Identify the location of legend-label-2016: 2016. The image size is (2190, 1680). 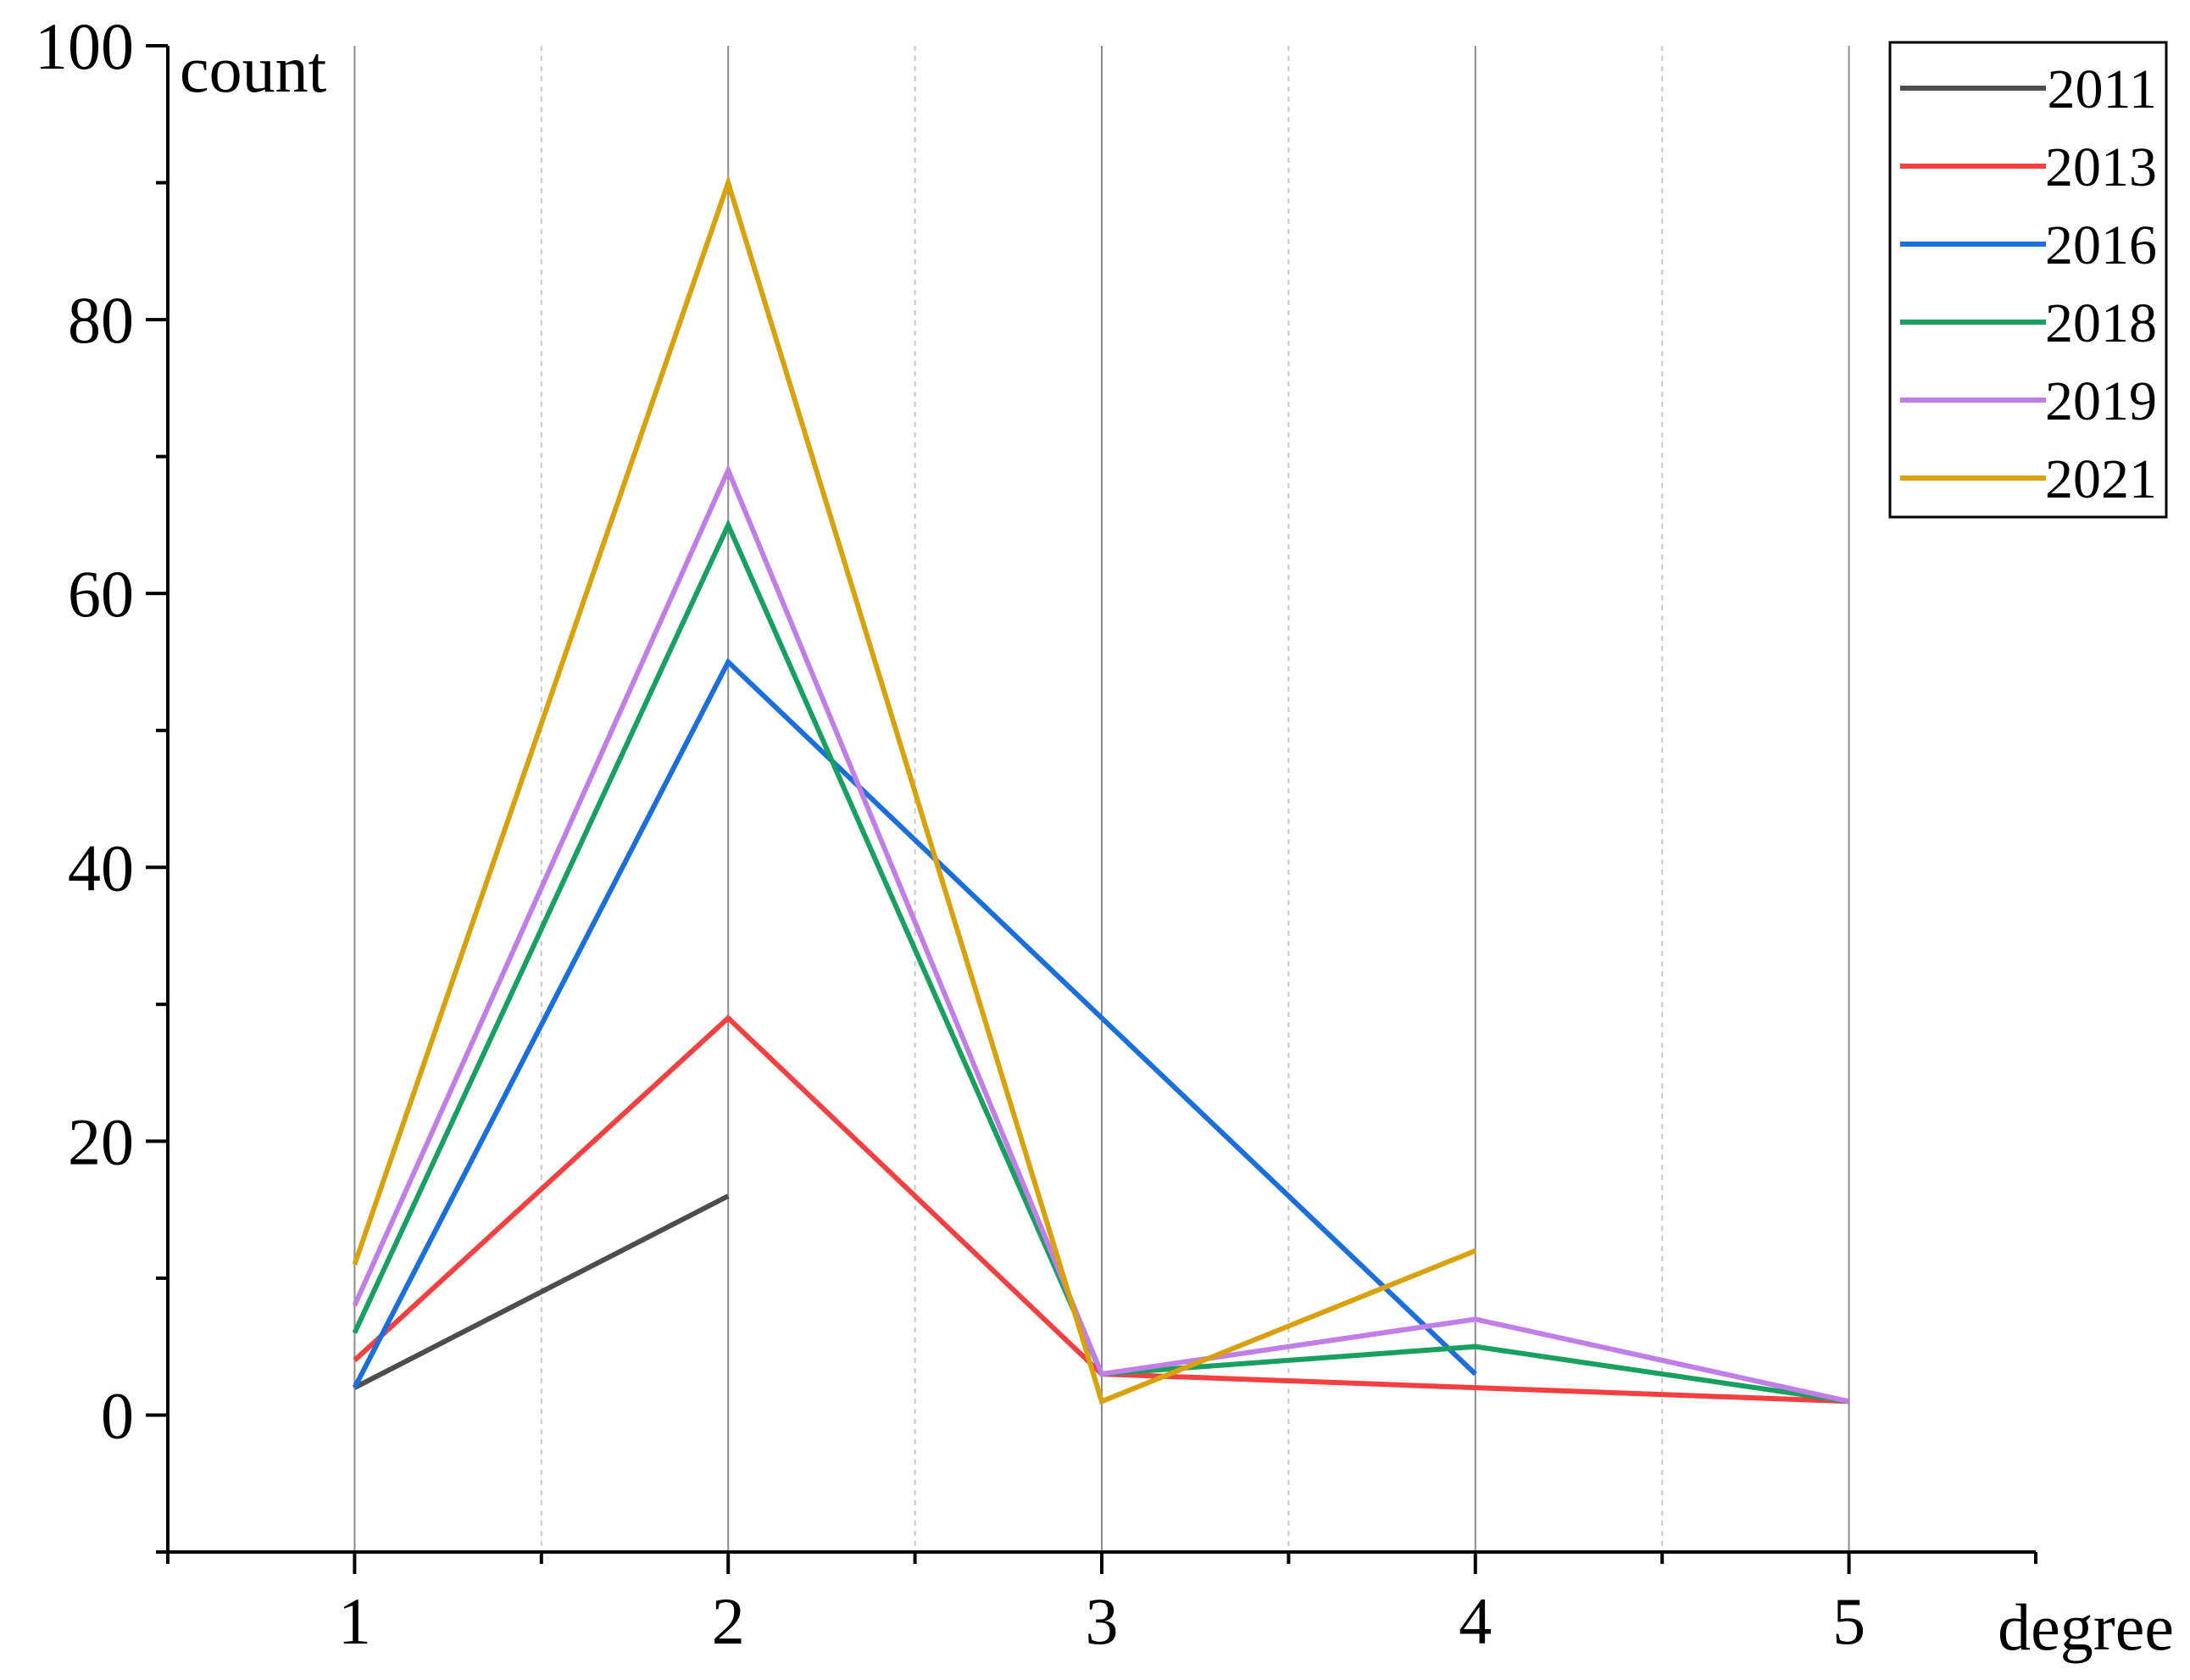
(2101, 245).